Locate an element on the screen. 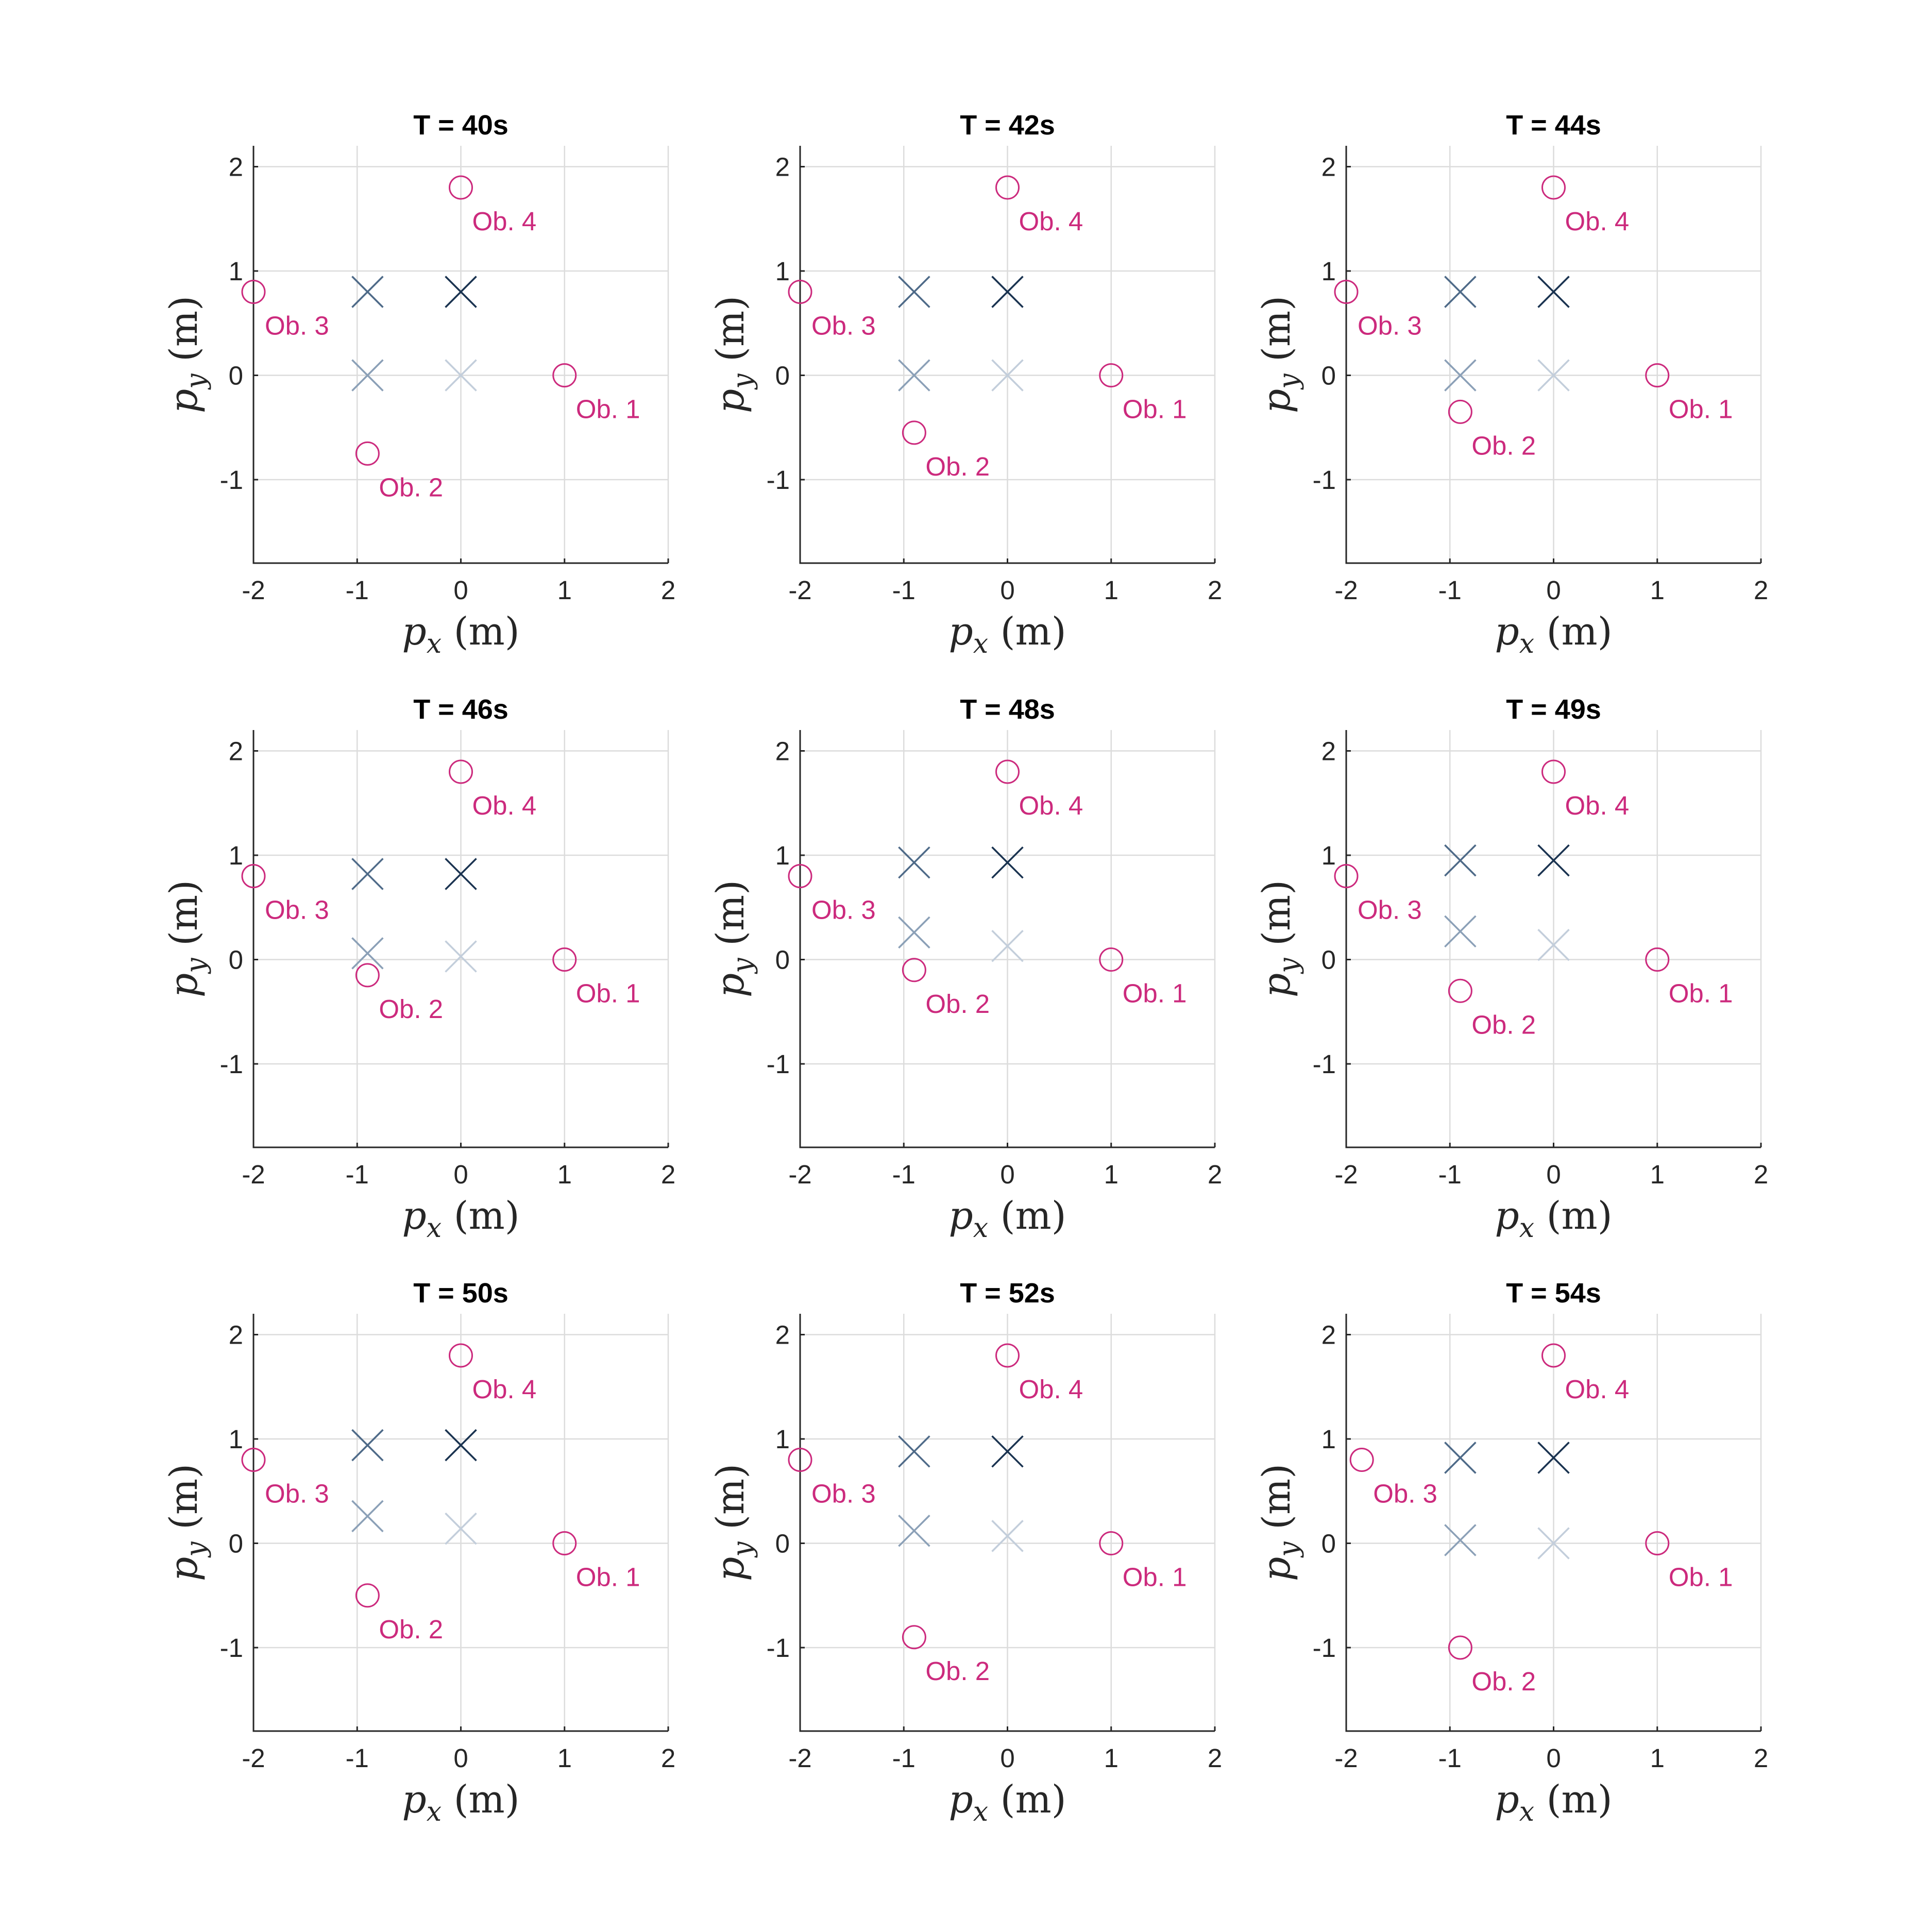 The image size is (1932, 1932). subplot-title: T = 44s is located at coordinates (1553, 125).